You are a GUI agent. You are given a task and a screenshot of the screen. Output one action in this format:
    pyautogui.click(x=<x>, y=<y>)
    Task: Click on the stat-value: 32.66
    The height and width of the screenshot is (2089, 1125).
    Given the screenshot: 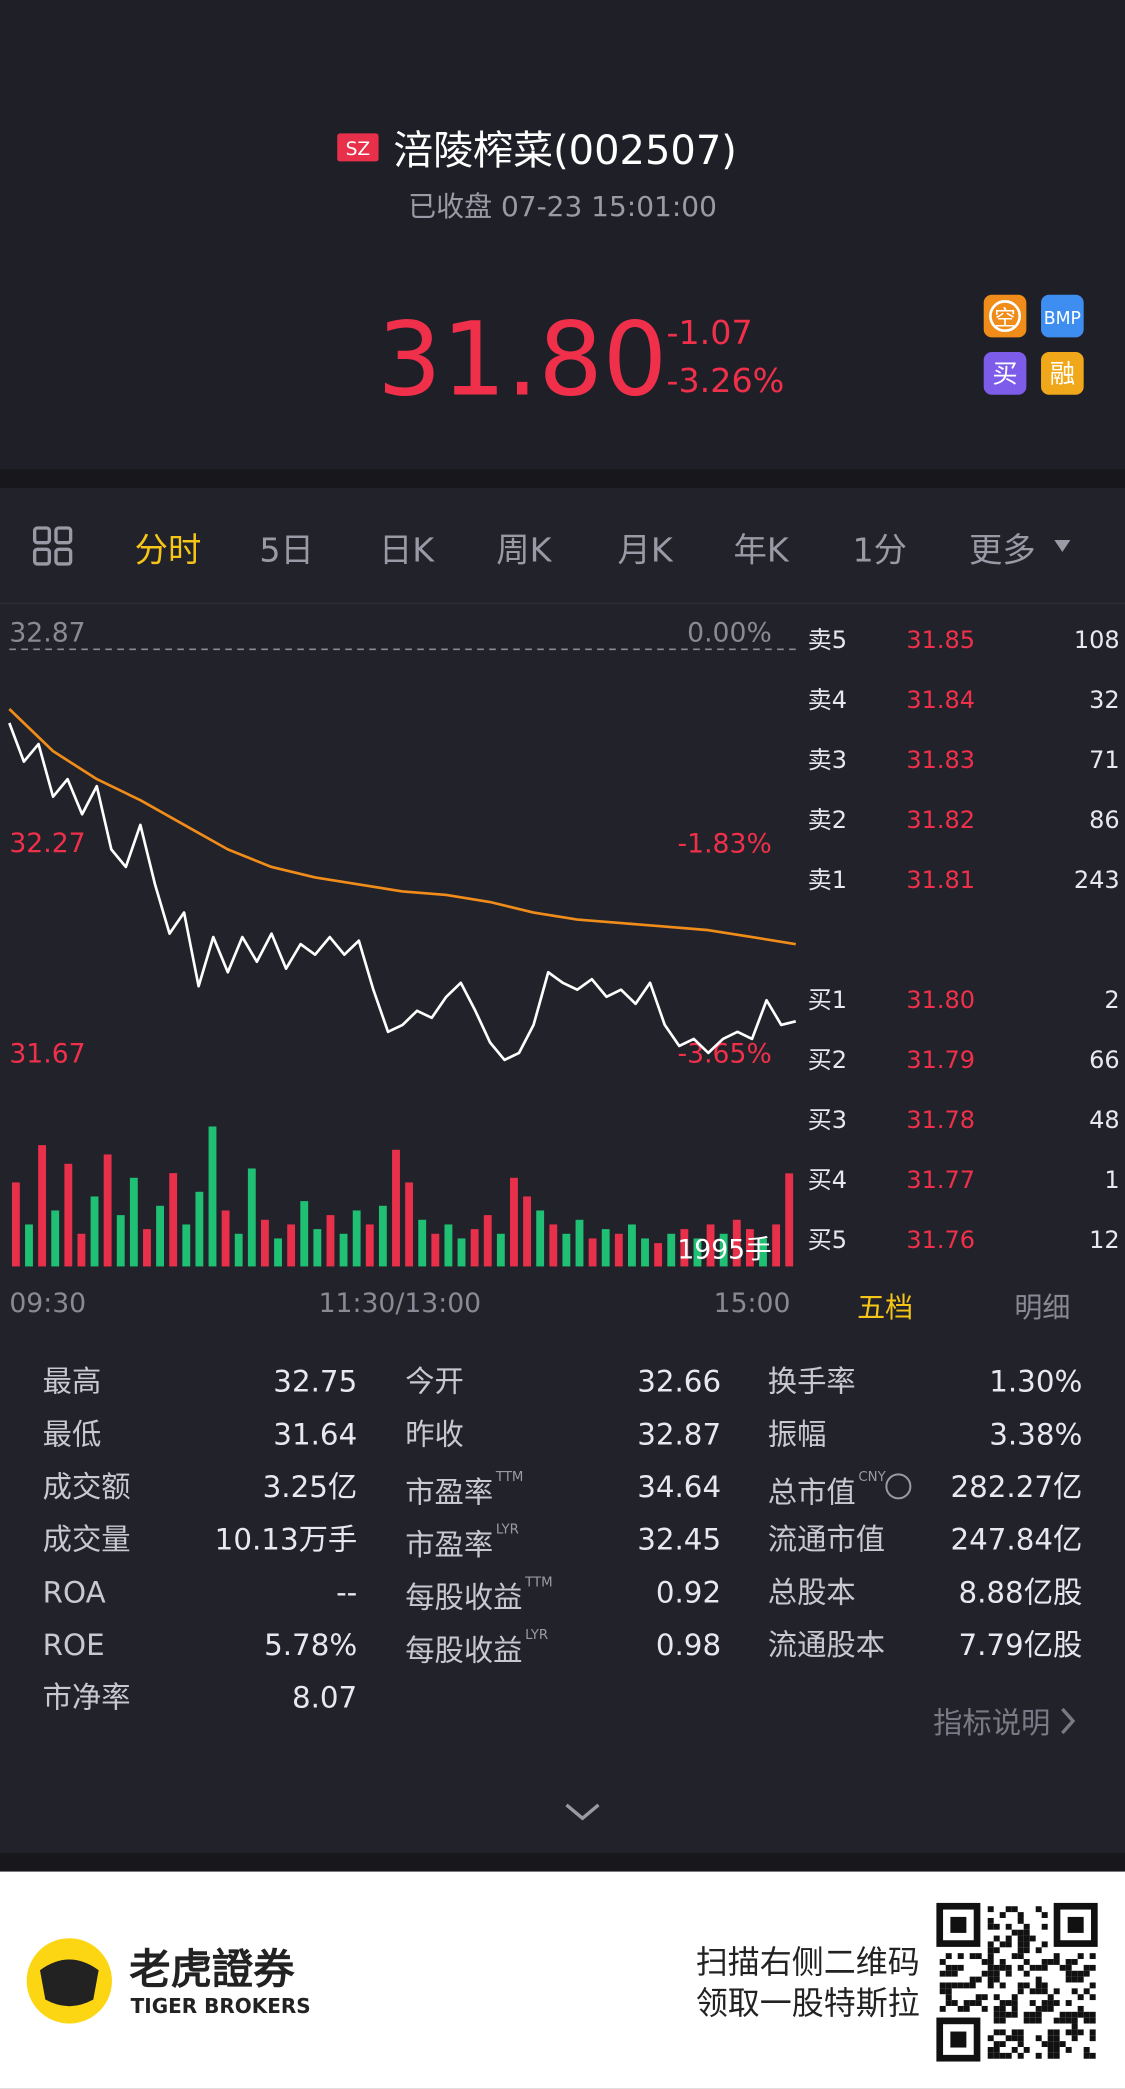 What is the action you would take?
    pyautogui.click(x=679, y=1382)
    